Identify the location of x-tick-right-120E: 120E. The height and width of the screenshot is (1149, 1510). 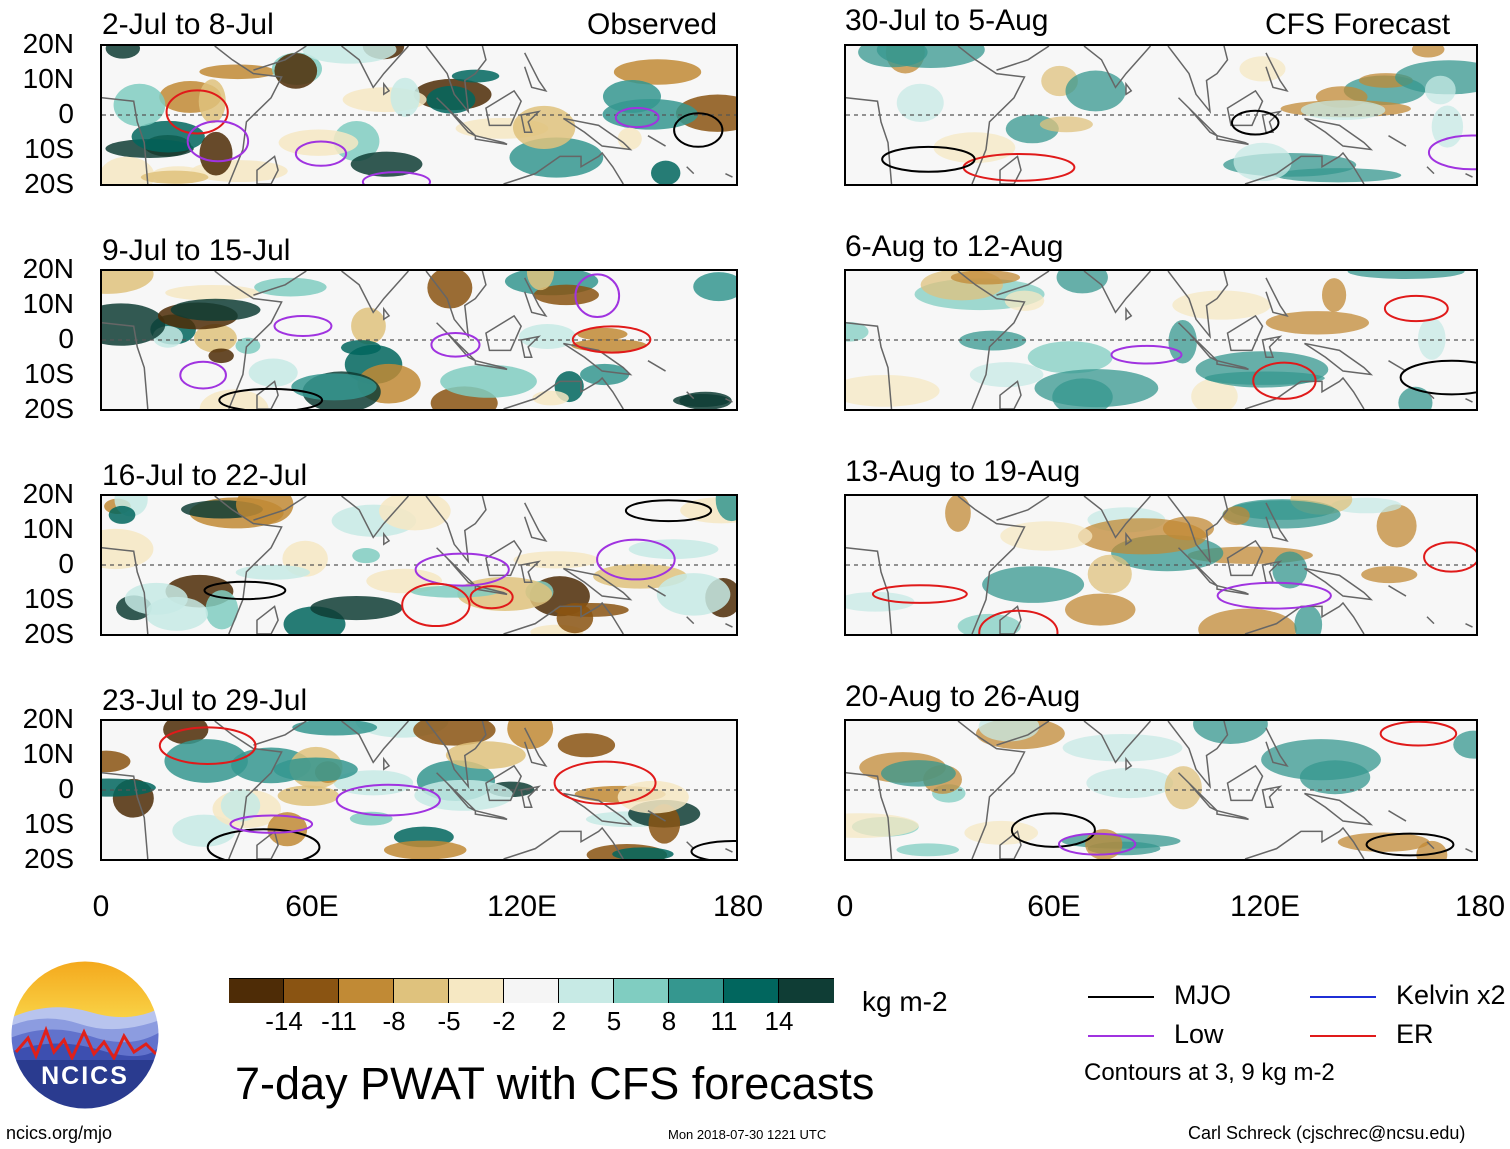
(1265, 906).